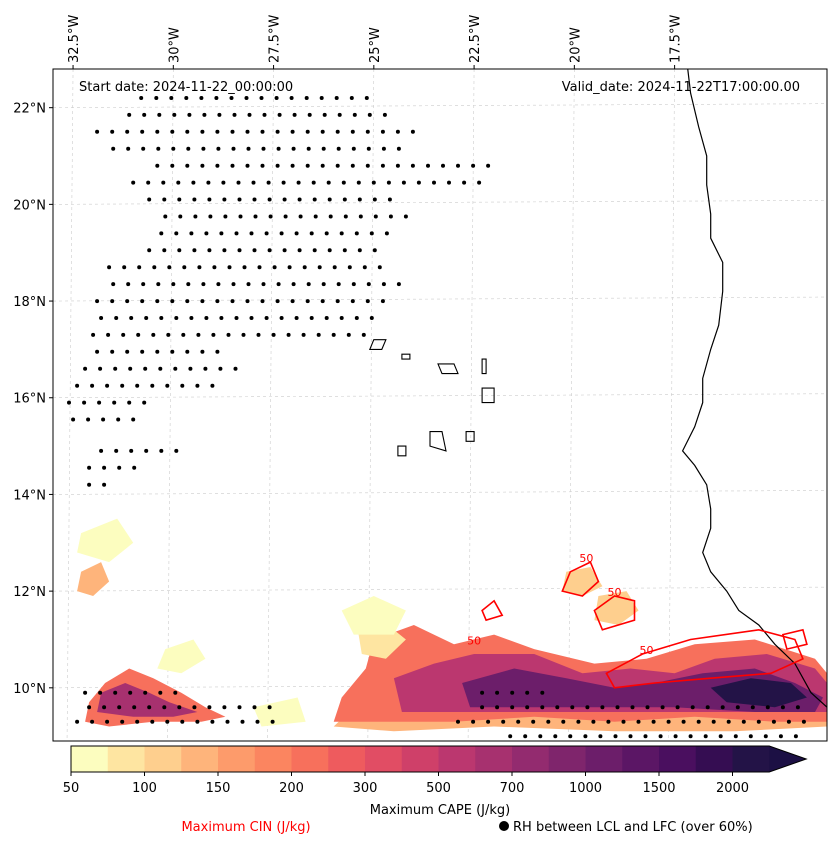 This screenshot has width=837, height=845. What do you see at coordinates (29, 689) in the screenshot?
I see `lat-tick-label: 10°N` at bounding box center [29, 689].